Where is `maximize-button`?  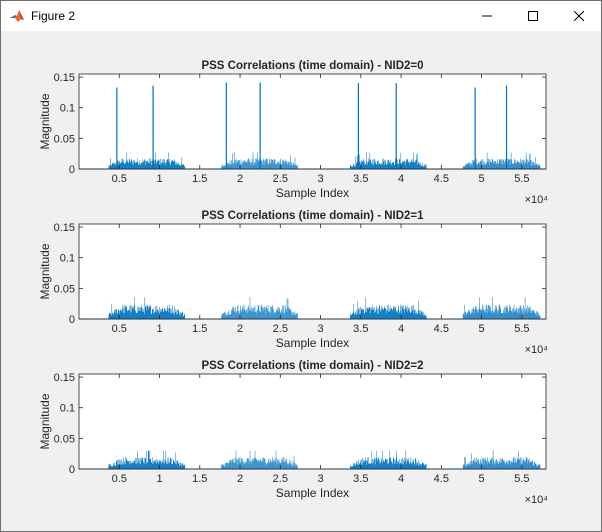 maximize-button is located at coordinates (533, 16).